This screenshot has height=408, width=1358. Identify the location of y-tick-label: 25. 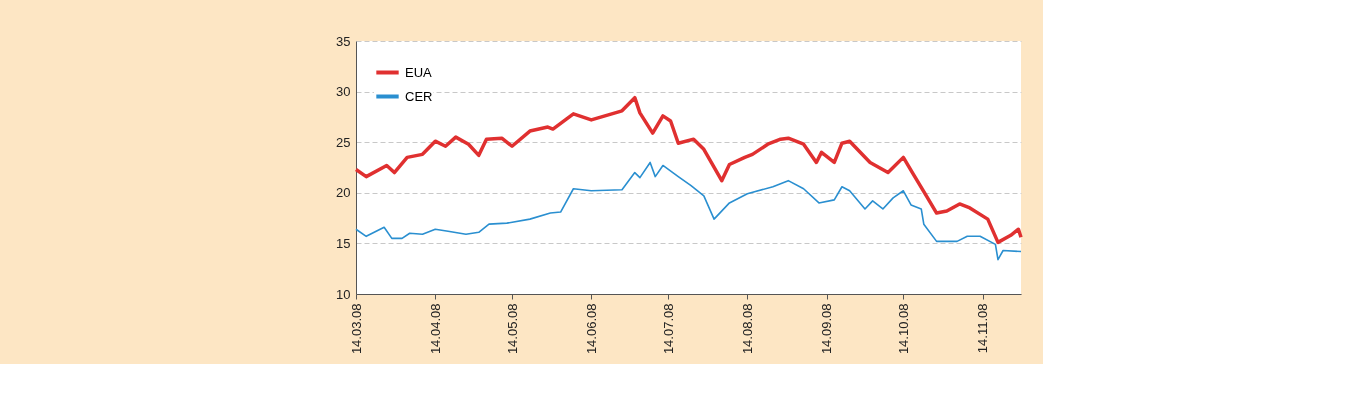
(343, 142).